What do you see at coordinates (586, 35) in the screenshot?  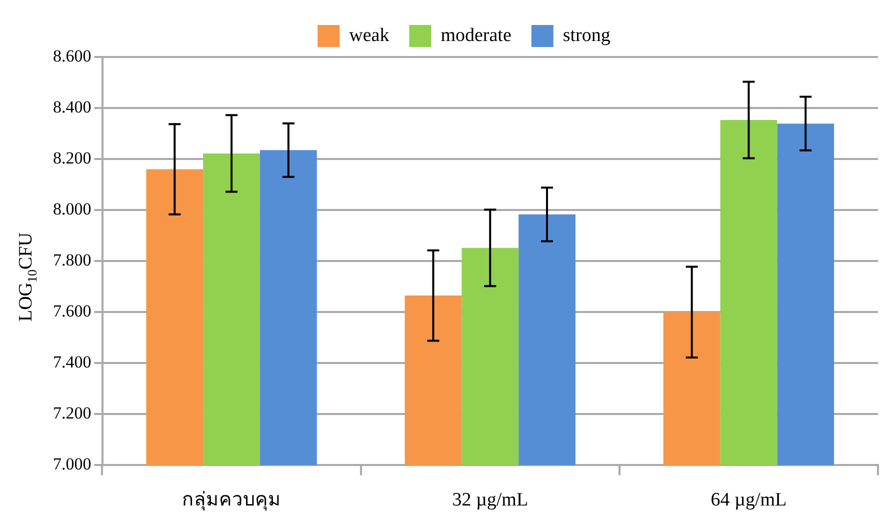 I see `legend-label: strong` at bounding box center [586, 35].